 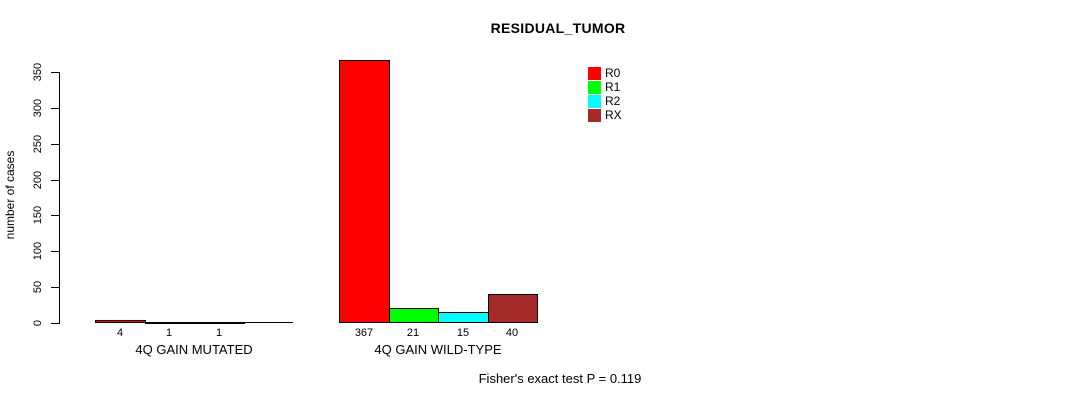 What do you see at coordinates (38, 144) in the screenshot?
I see `y-tick-label: 250` at bounding box center [38, 144].